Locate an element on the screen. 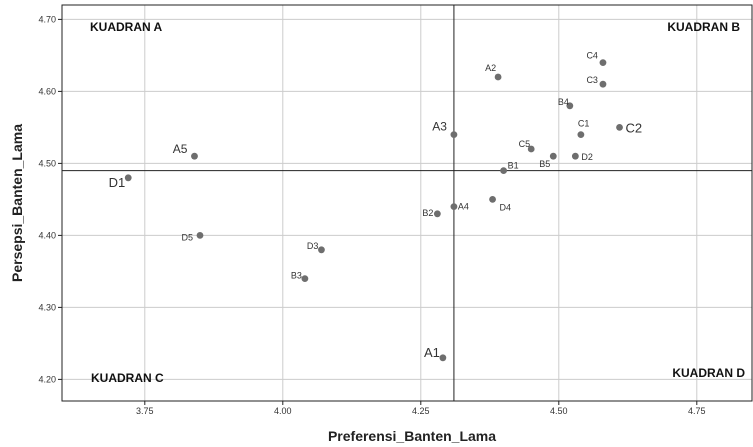  y-tick-label: 4.60 is located at coordinates (47, 91).